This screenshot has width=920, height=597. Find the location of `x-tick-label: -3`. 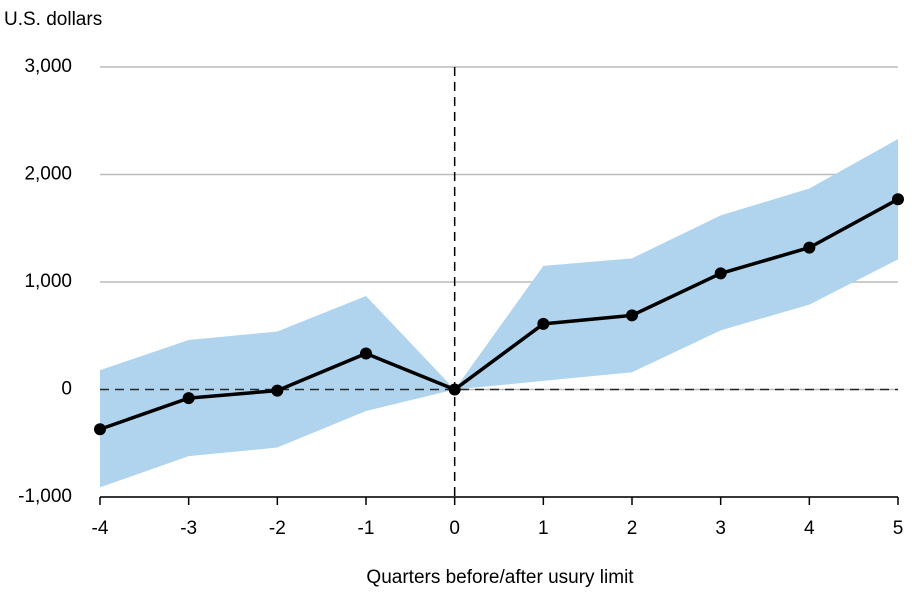

x-tick-label: -3 is located at coordinates (188, 528).